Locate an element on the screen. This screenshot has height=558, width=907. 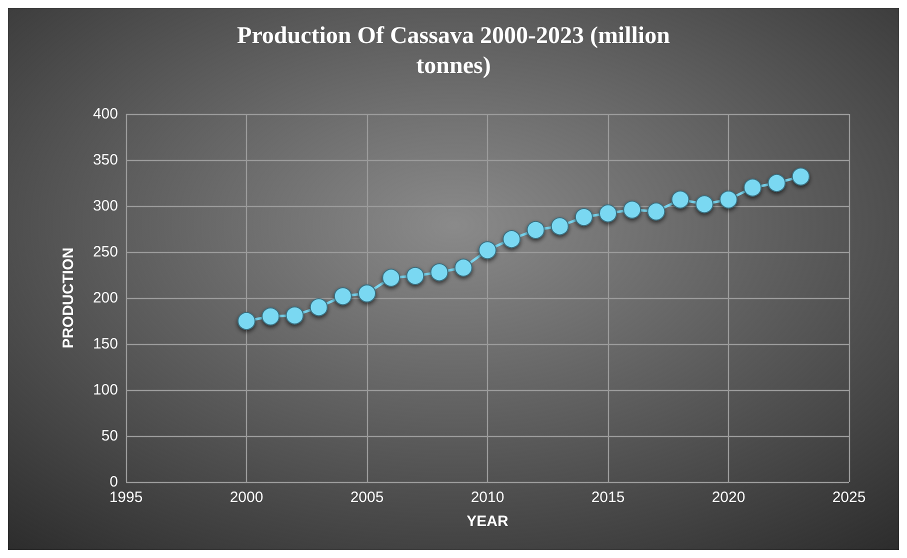
y-tick-label: 300 is located at coordinates (105, 206).